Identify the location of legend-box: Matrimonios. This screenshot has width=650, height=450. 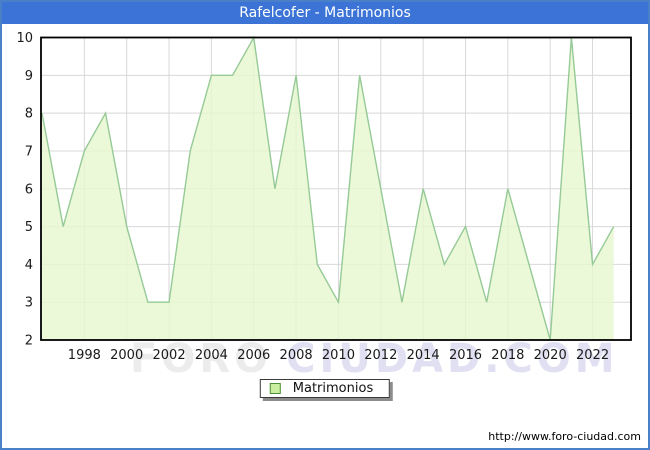
(325, 388).